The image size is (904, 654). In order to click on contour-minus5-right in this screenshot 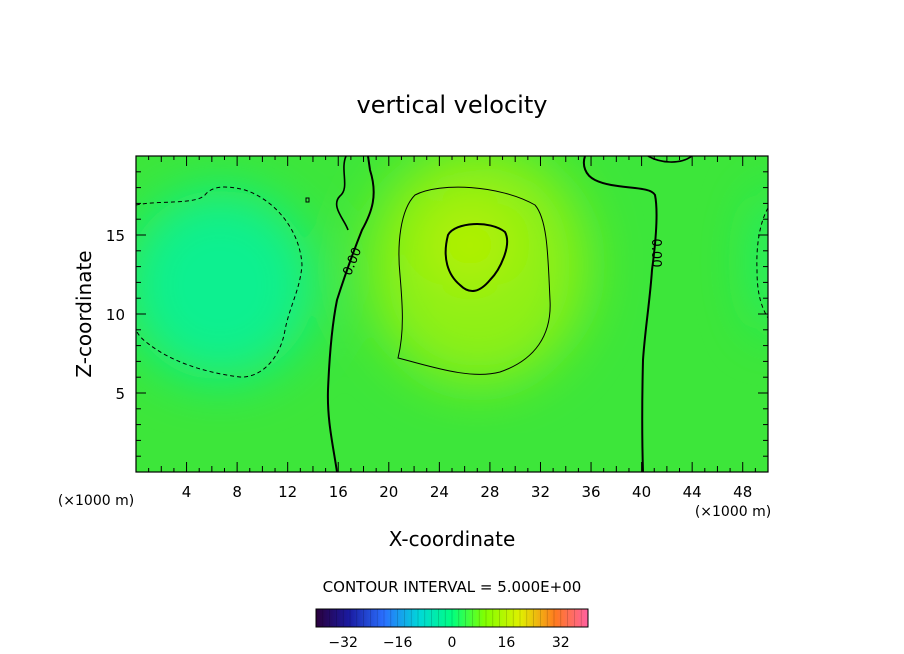, I will do `click(762, 263)`.